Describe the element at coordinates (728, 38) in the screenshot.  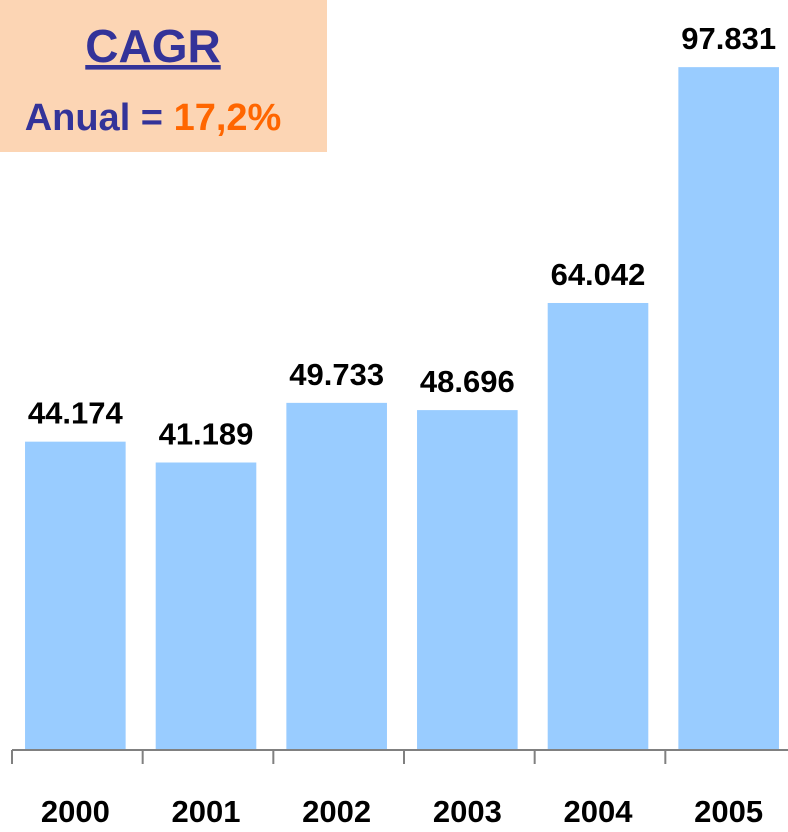
I see `value-label: 97.831` at that location.